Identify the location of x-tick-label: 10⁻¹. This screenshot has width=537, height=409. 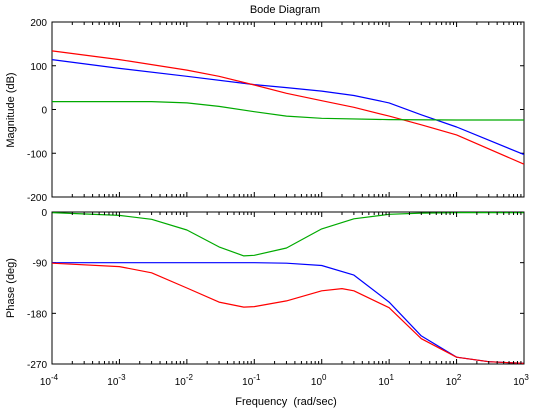
(251, 380).